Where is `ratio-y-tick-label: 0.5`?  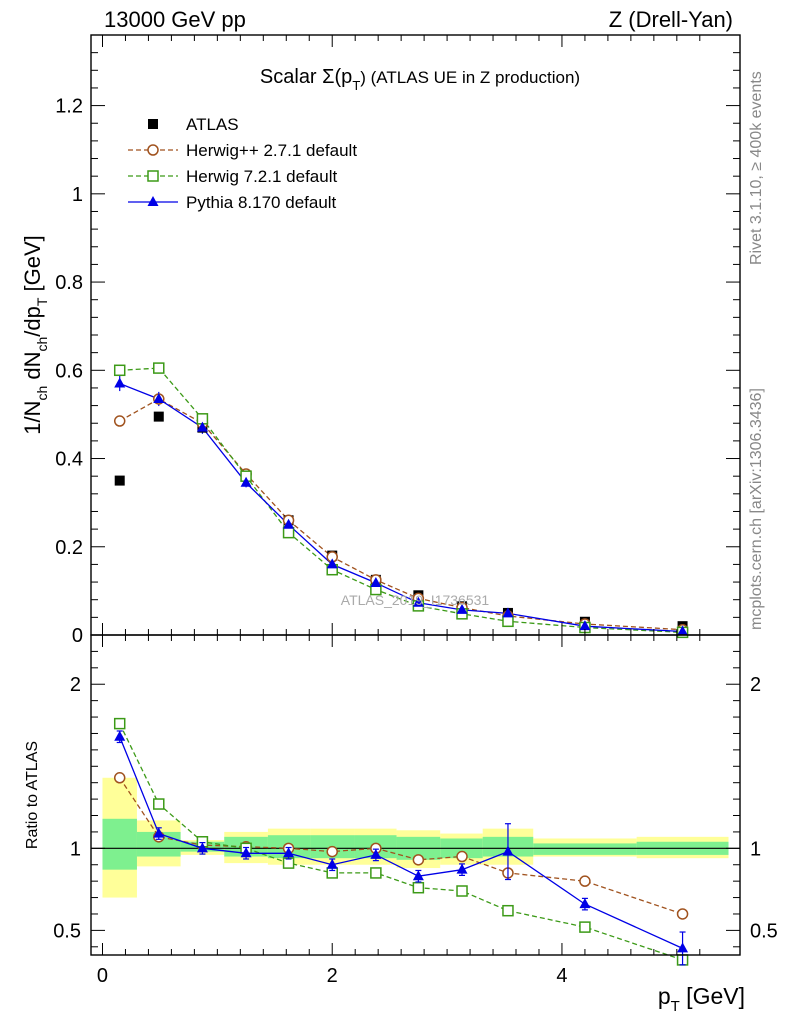
ratio-y-tick-label: 0.5 is located at coordinates (67, 931).